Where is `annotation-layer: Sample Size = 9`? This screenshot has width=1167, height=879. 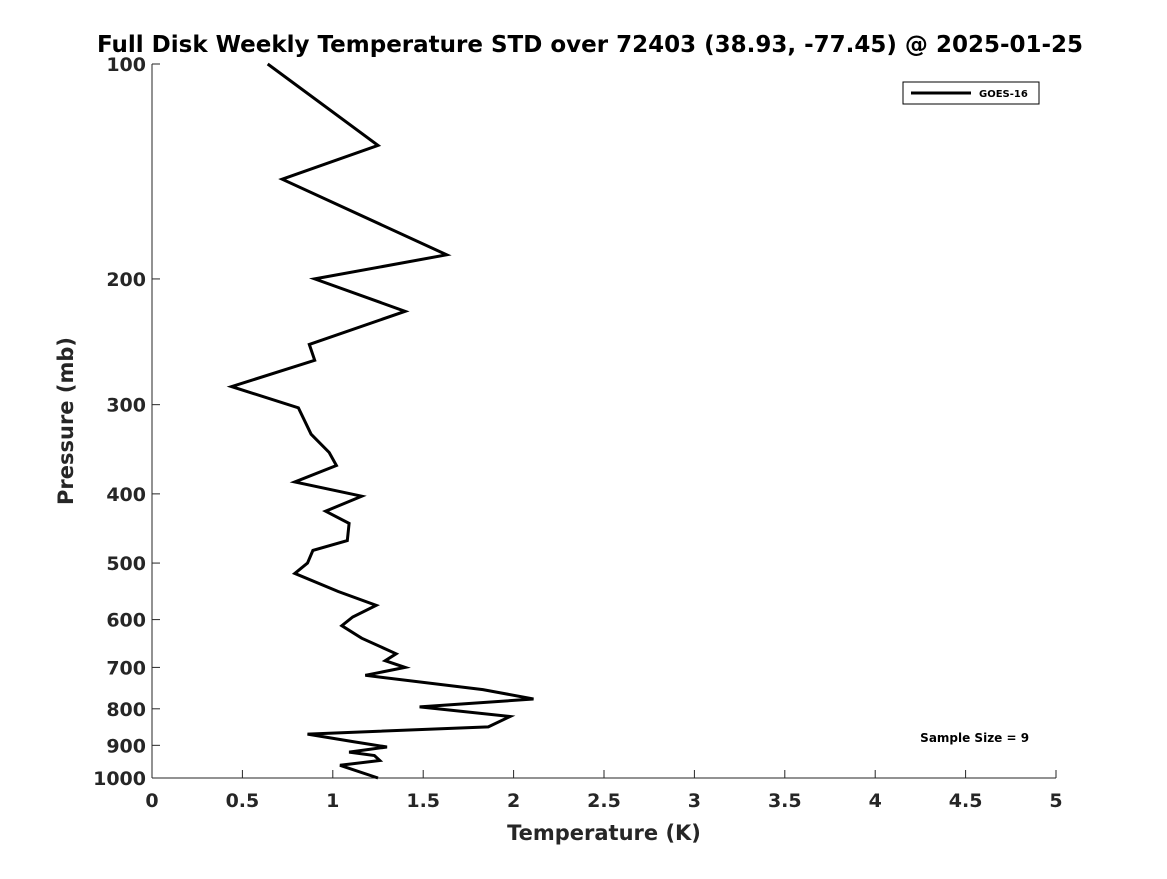 annotation-layer: Sample Size = 9 is located at coordinates (974, 738).